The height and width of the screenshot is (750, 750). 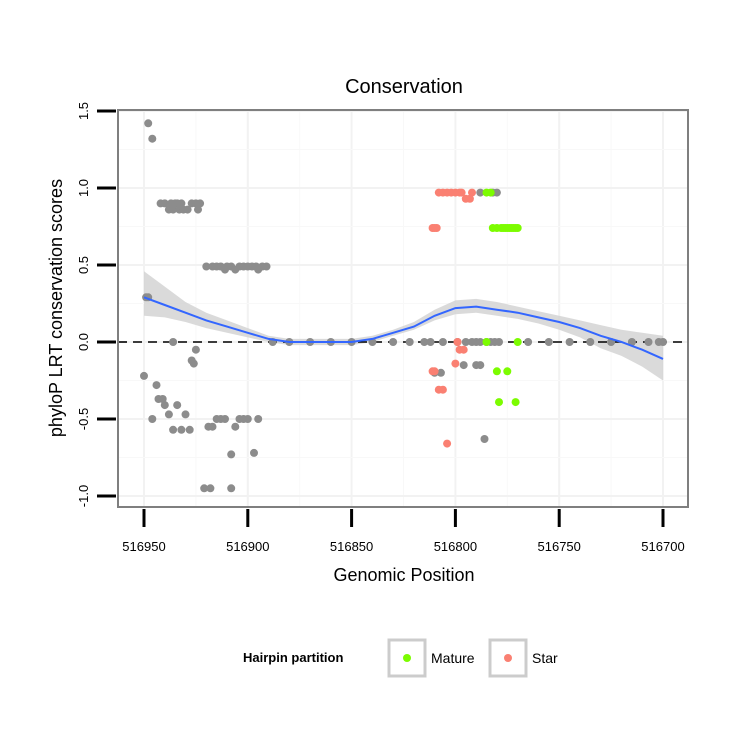 I want to click on x-tick-label: 516750, so click(x=559, y=546).